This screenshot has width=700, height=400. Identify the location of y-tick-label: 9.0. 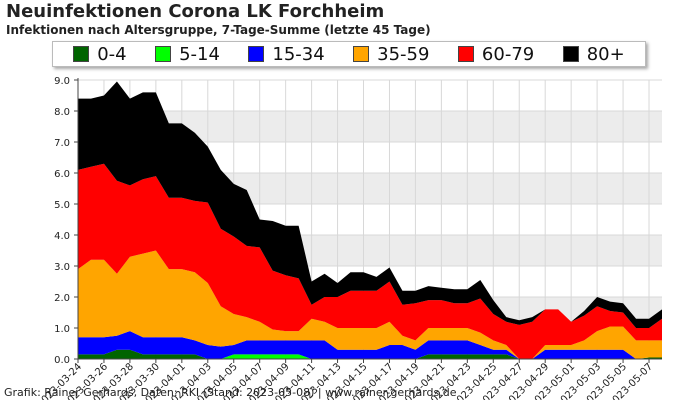
(62, 81).